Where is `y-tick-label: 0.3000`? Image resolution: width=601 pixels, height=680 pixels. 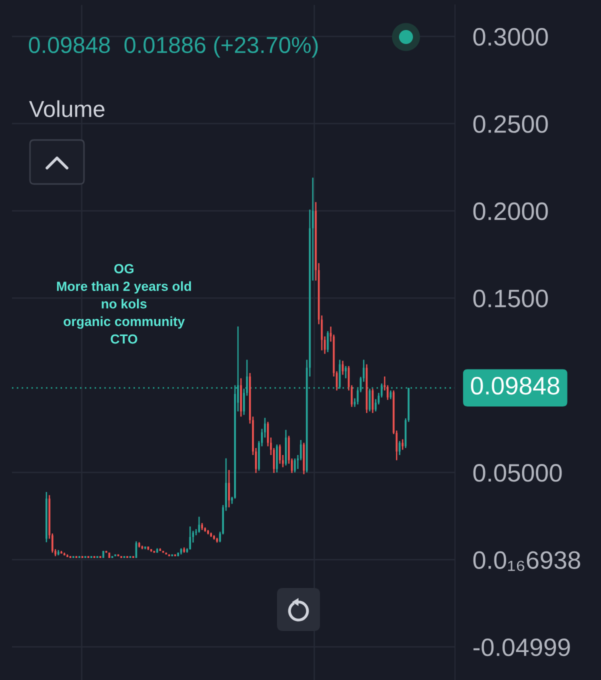 y-tick-label: 0.3000 is located at coordinates (510, 37).